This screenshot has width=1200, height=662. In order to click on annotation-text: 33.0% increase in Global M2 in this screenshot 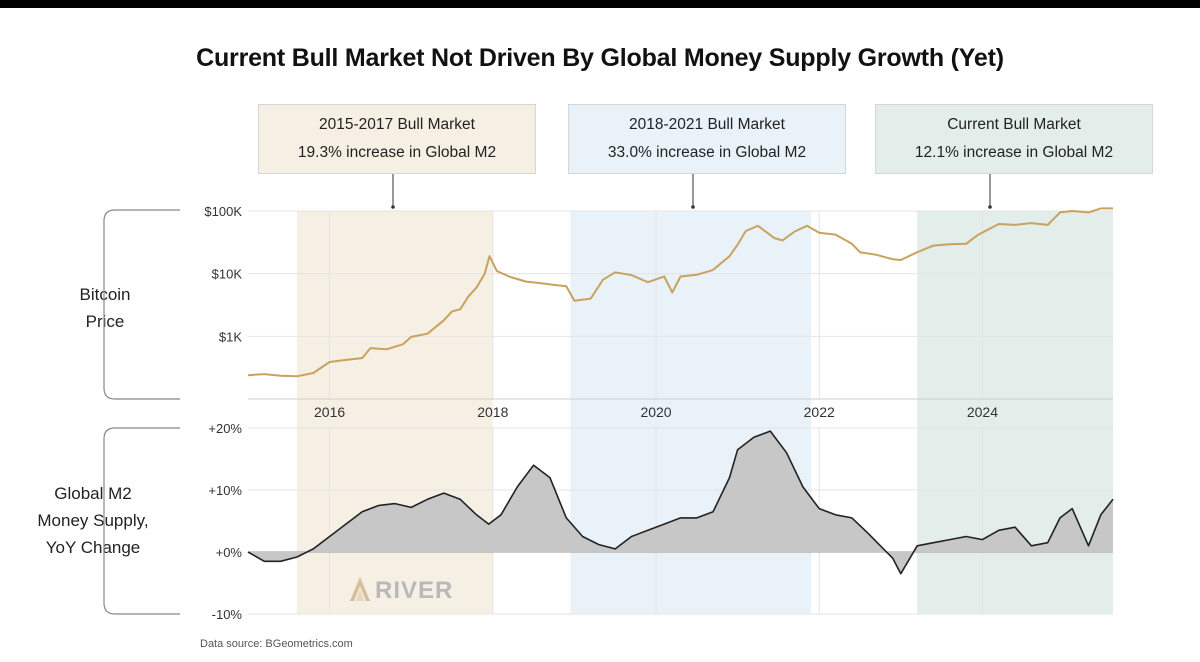, I will do `click(707, 152)`.